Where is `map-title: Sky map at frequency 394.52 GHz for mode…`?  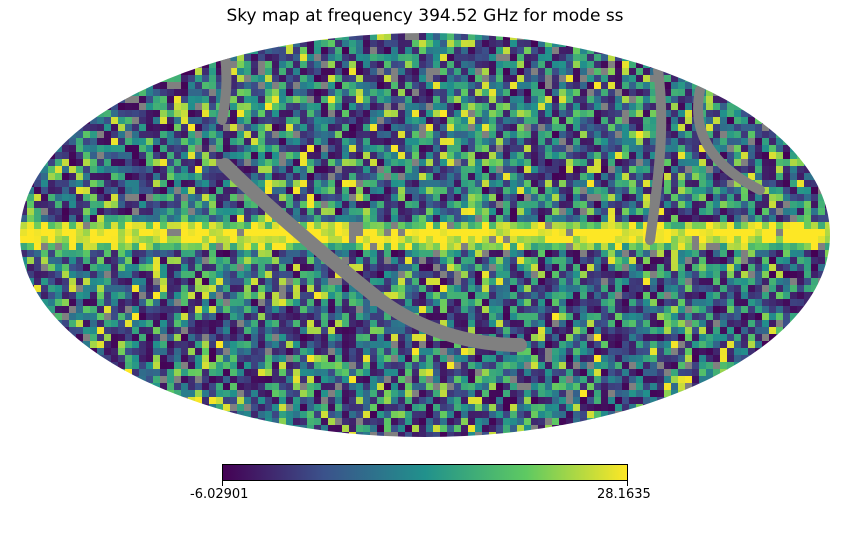 map-title: Sky map at frequency 394.52 GHz for mode… is located at coordinates (425, 16).